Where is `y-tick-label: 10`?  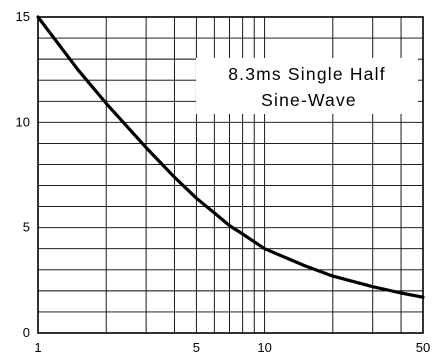
y-tick-label: 10 is located at coordinates (23, 121).